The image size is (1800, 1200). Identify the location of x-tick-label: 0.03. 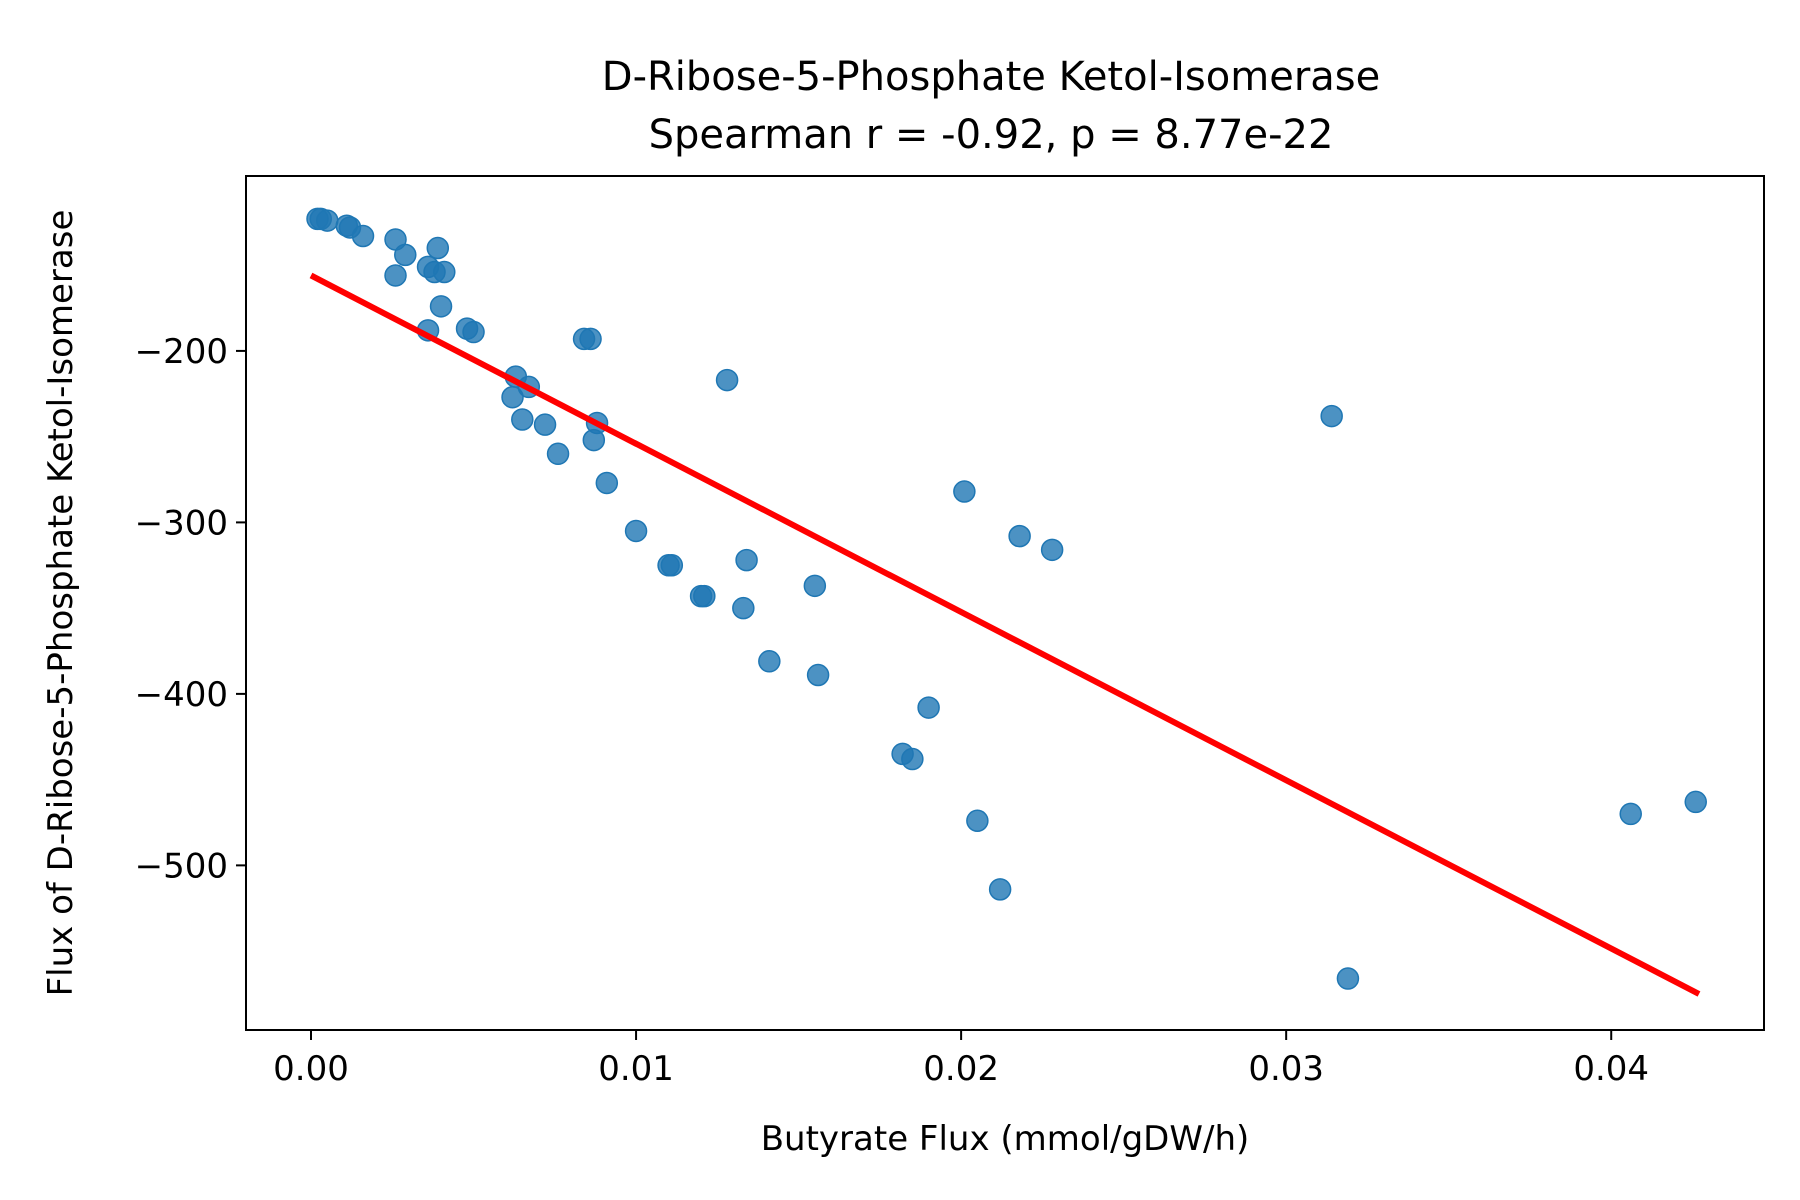
(1286, 1069).